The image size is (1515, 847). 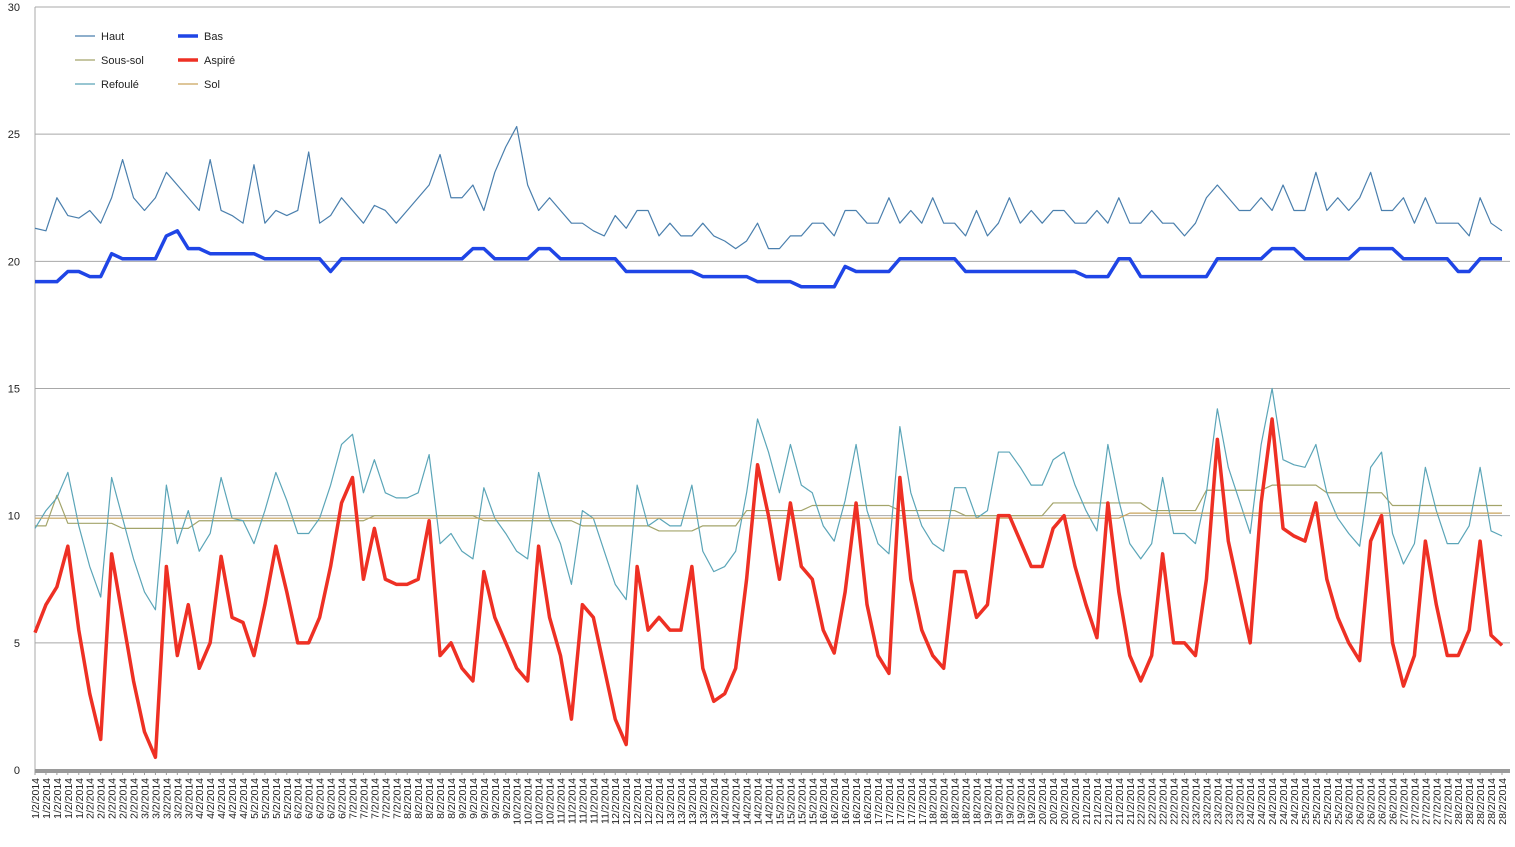 I want to click on legend-label: Sous-sol, so click(x=122, y=61).